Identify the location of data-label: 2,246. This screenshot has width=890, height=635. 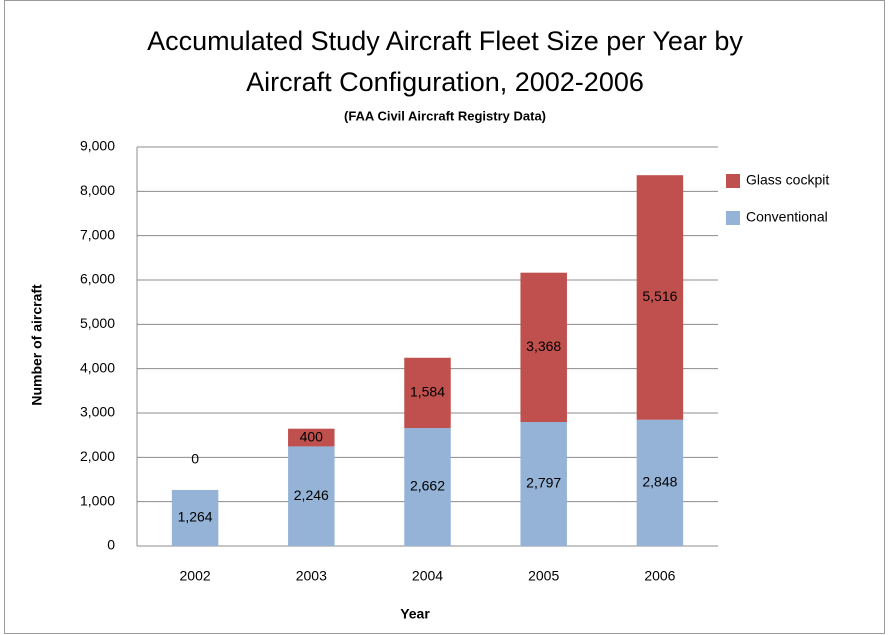
(311, 495).